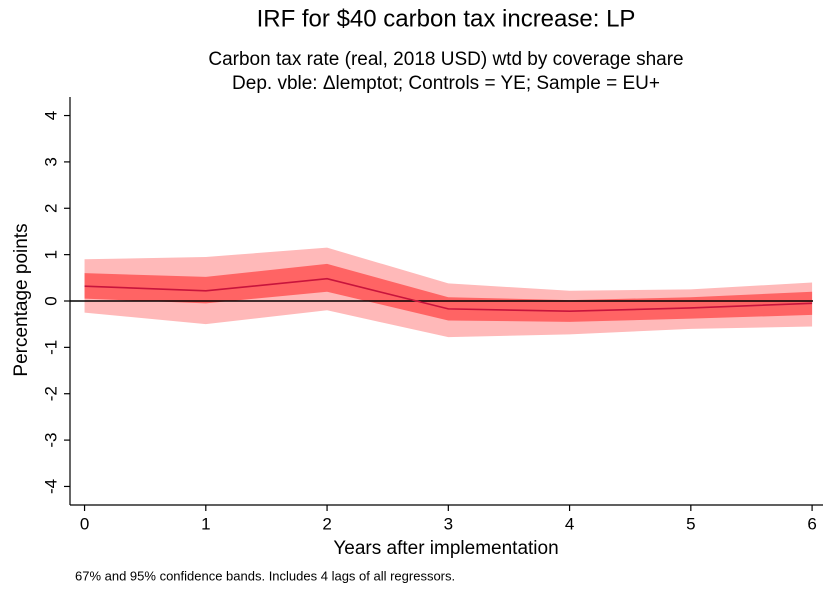 This screenshot has height=590, width=827. I want to click on y-tick-label: -3, so click(50, 440).